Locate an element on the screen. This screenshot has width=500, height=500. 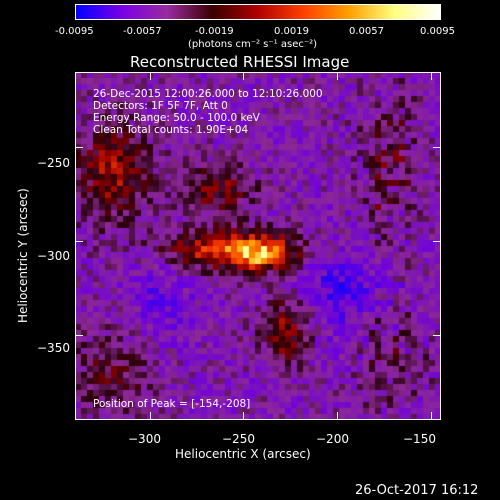
colorbar-tick-label: 0.0019 is located at coordinates (291, 31).